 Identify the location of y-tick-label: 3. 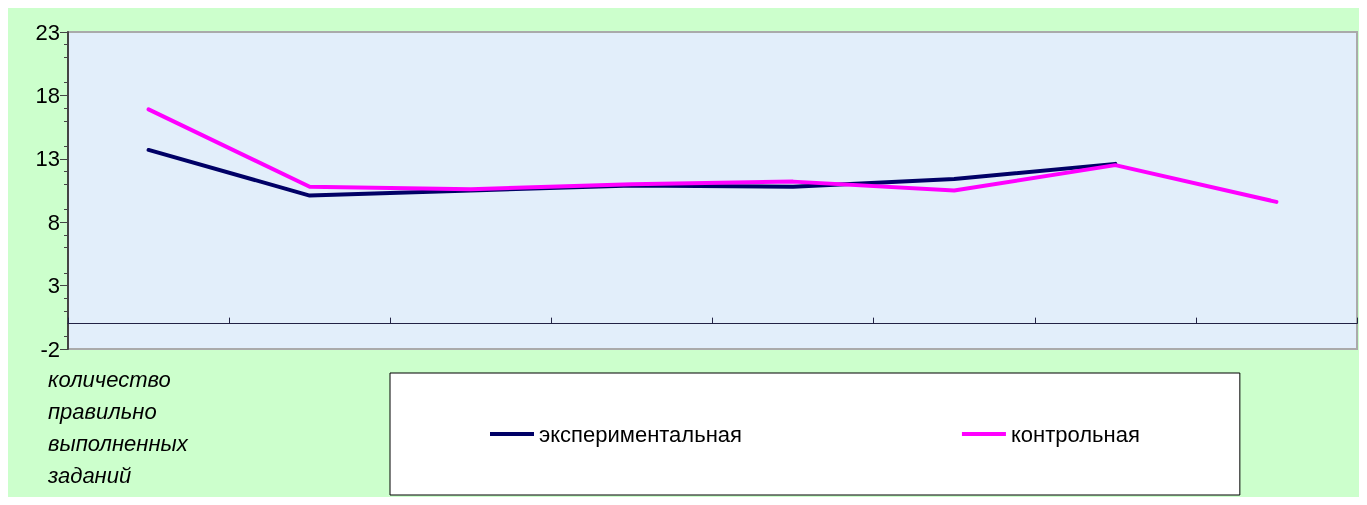
(53, 286).